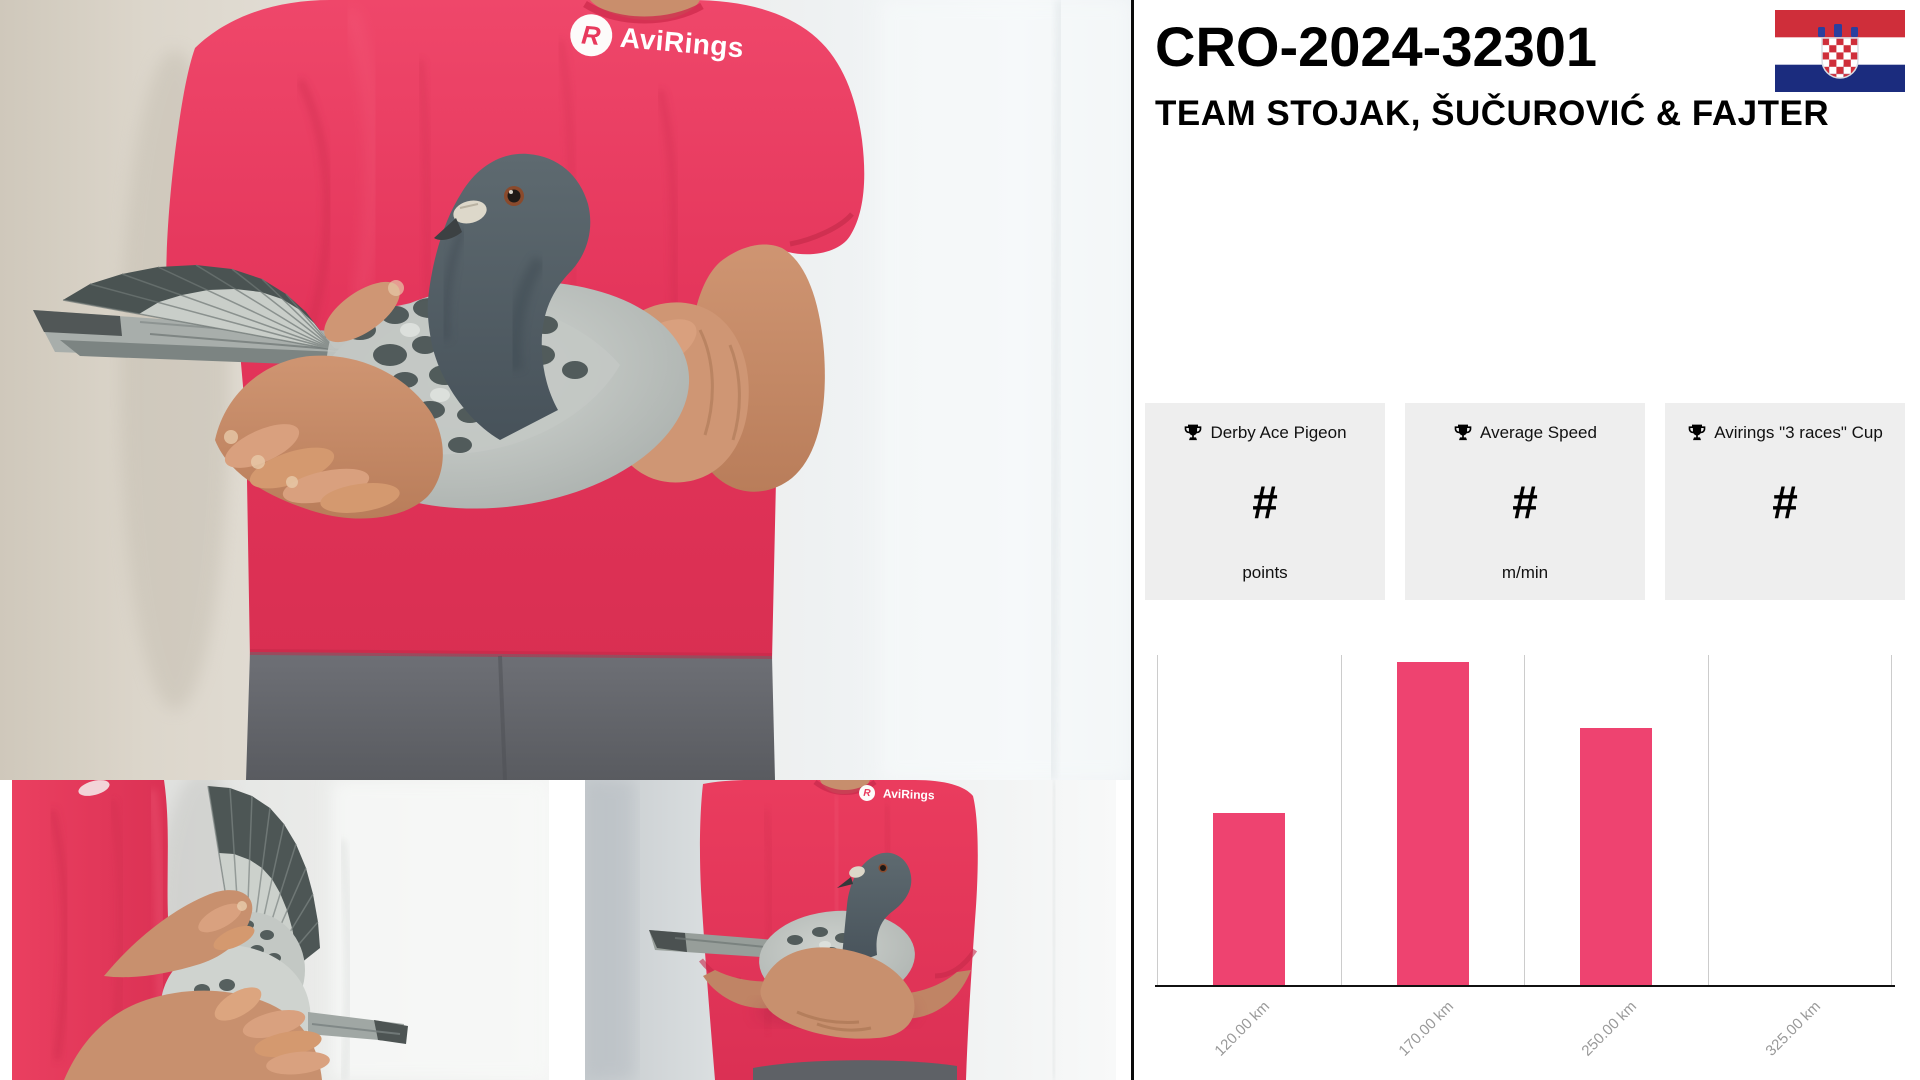 The width and height of the screenshot is (1920, 1080). I want to click on stat-card-three-races-cup: Avirings "3 races" Cup #, so click(1785, 501).